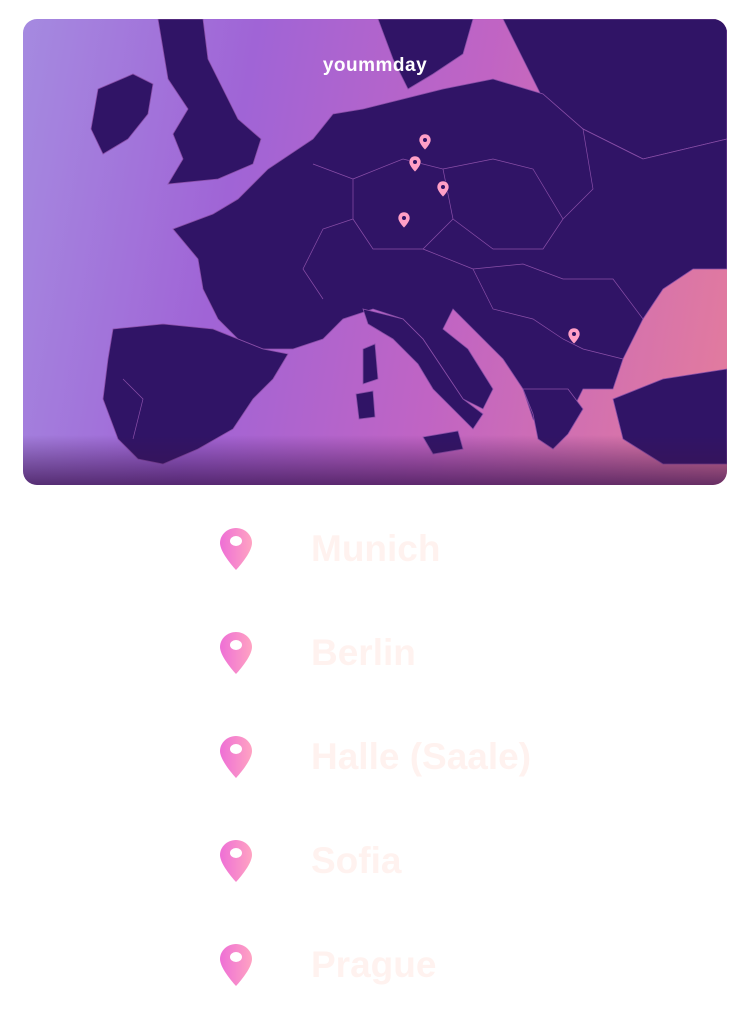  I want to click on location-name: Munich, so click(376, 548).